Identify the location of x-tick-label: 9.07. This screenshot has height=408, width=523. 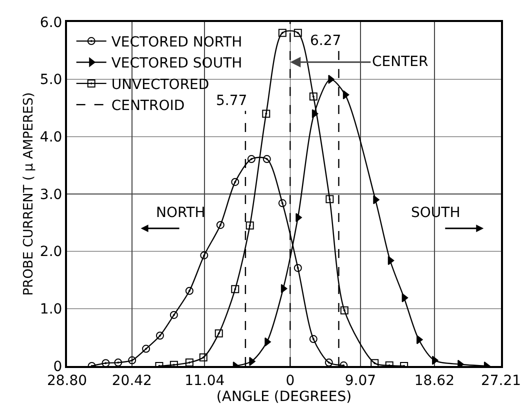
(360, 380).